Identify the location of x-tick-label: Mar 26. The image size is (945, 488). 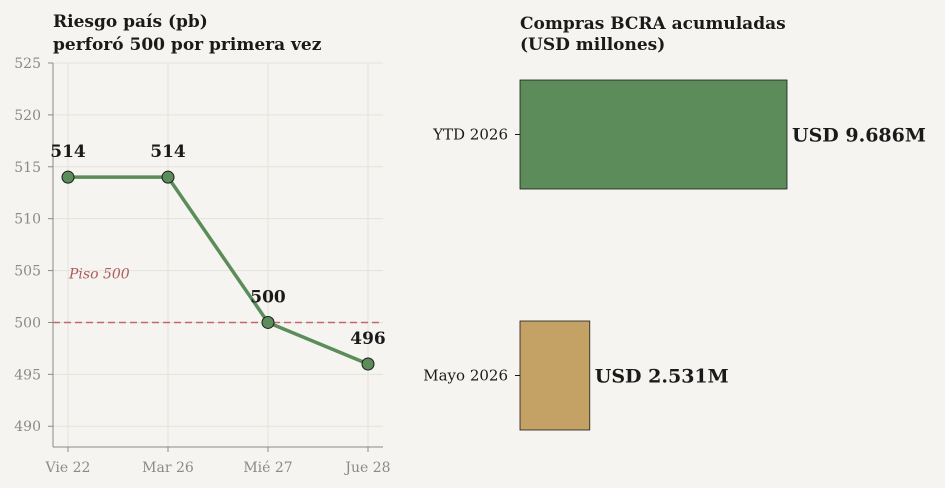
(168, 468).